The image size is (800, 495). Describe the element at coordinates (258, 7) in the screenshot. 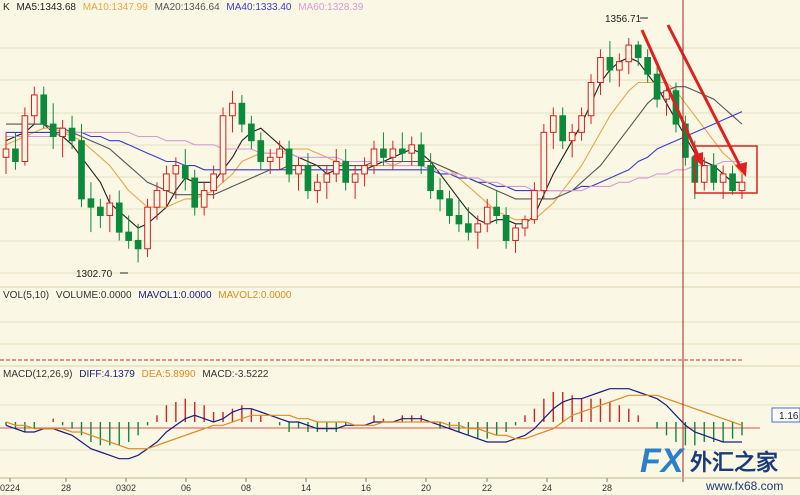

I see `ma40-label: MA40:1333.40` at that location.